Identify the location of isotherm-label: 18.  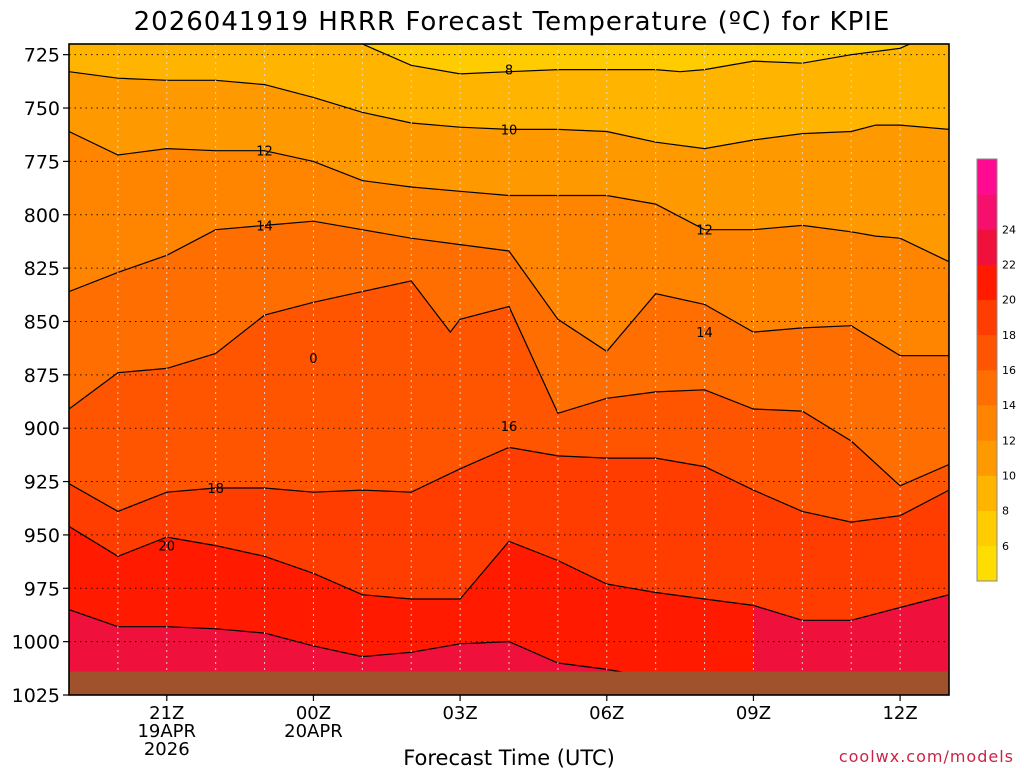
(215, 489).